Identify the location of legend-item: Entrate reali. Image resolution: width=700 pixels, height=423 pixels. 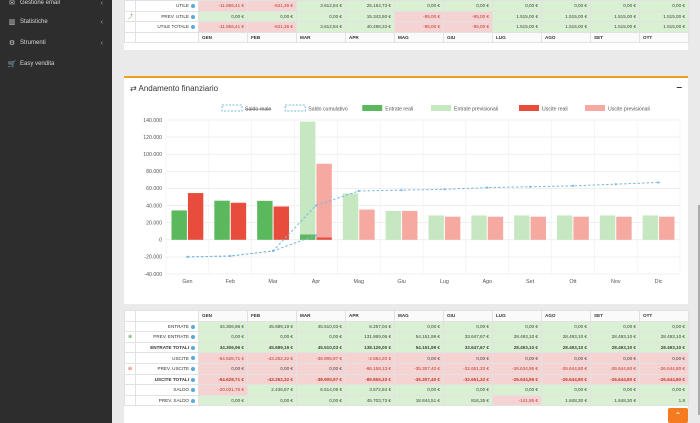
(387, 109).